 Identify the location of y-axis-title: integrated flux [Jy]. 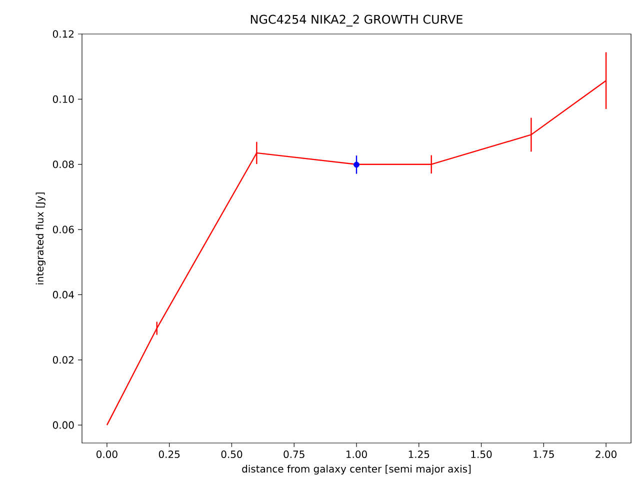
(41, 238).